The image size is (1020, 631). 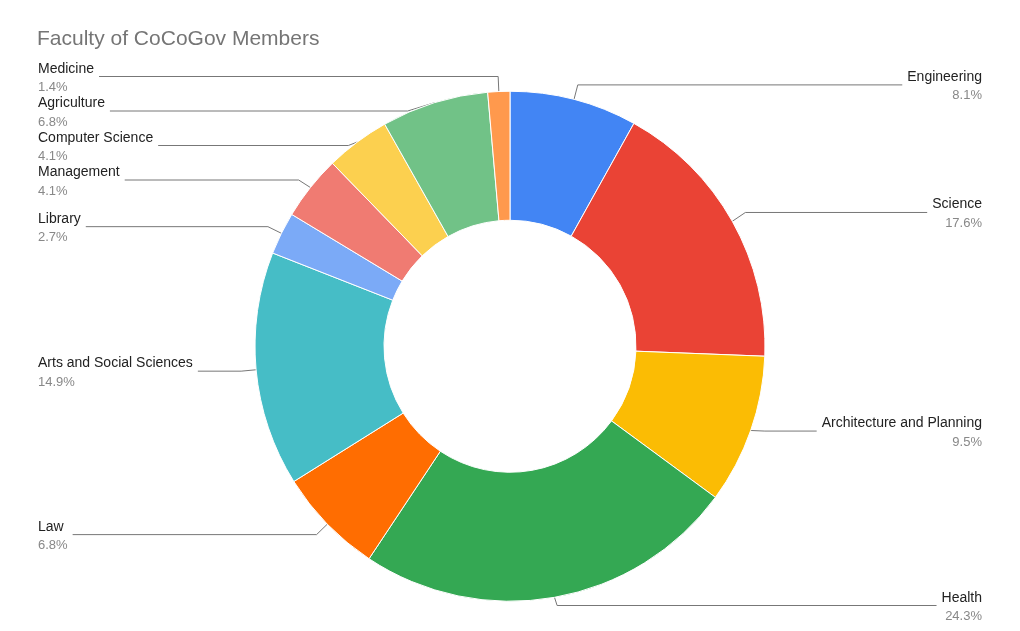 What do you see at coordinates (961, 596) in the screenshot?
I see `slice-label: Health` at bounding box center [961, 596].